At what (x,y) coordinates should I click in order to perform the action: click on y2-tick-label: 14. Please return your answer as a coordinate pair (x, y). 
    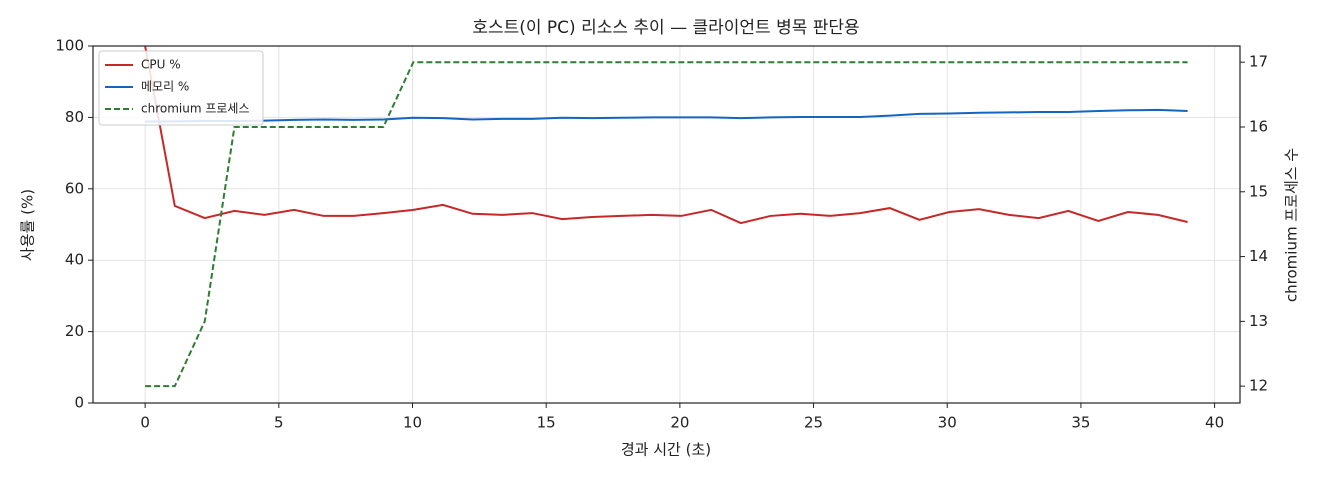
    Looking at the image, I should click on (1258, 256).